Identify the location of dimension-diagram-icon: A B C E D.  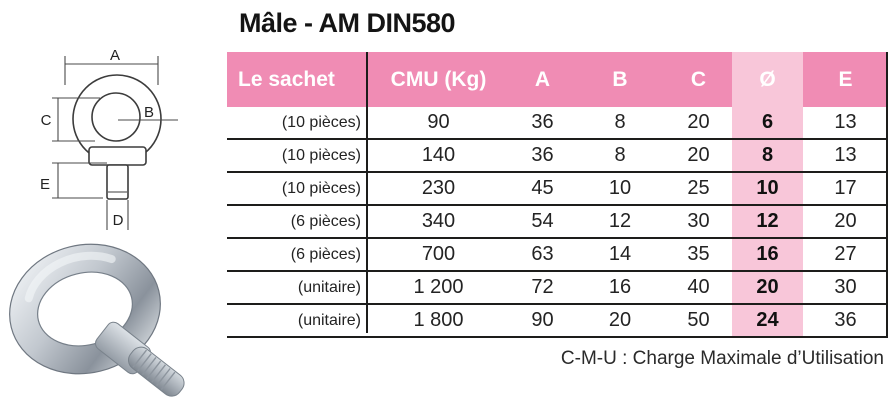
(109, 138).